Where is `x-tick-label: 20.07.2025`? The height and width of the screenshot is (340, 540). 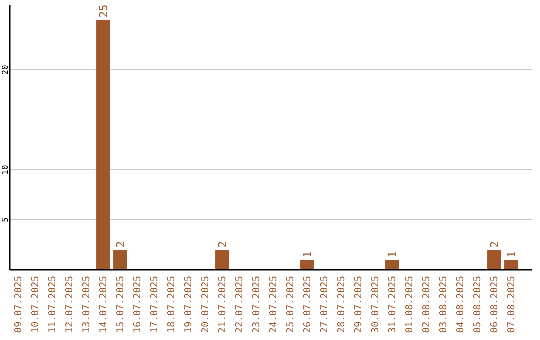
x-tick-label: 20.07.2025 is located at coordinates (206, 305).